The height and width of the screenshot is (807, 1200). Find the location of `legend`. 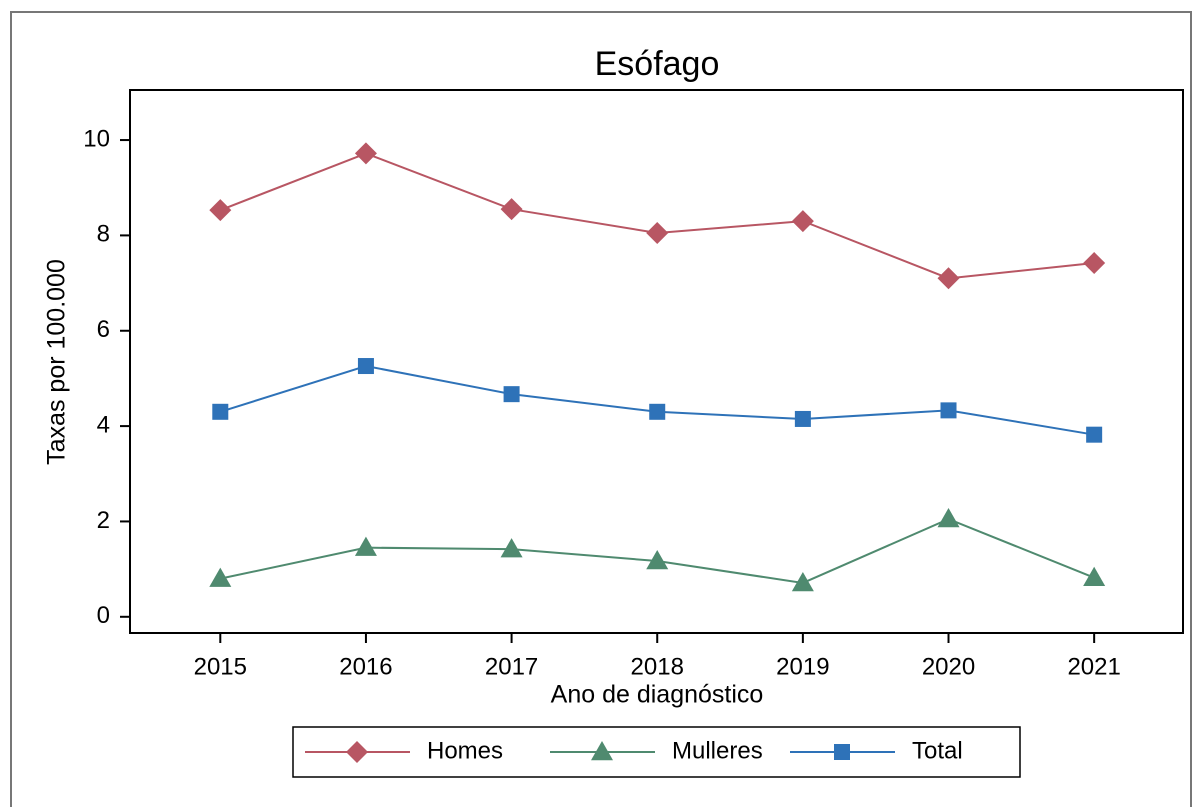

legend is located at coordinates (656, 752).